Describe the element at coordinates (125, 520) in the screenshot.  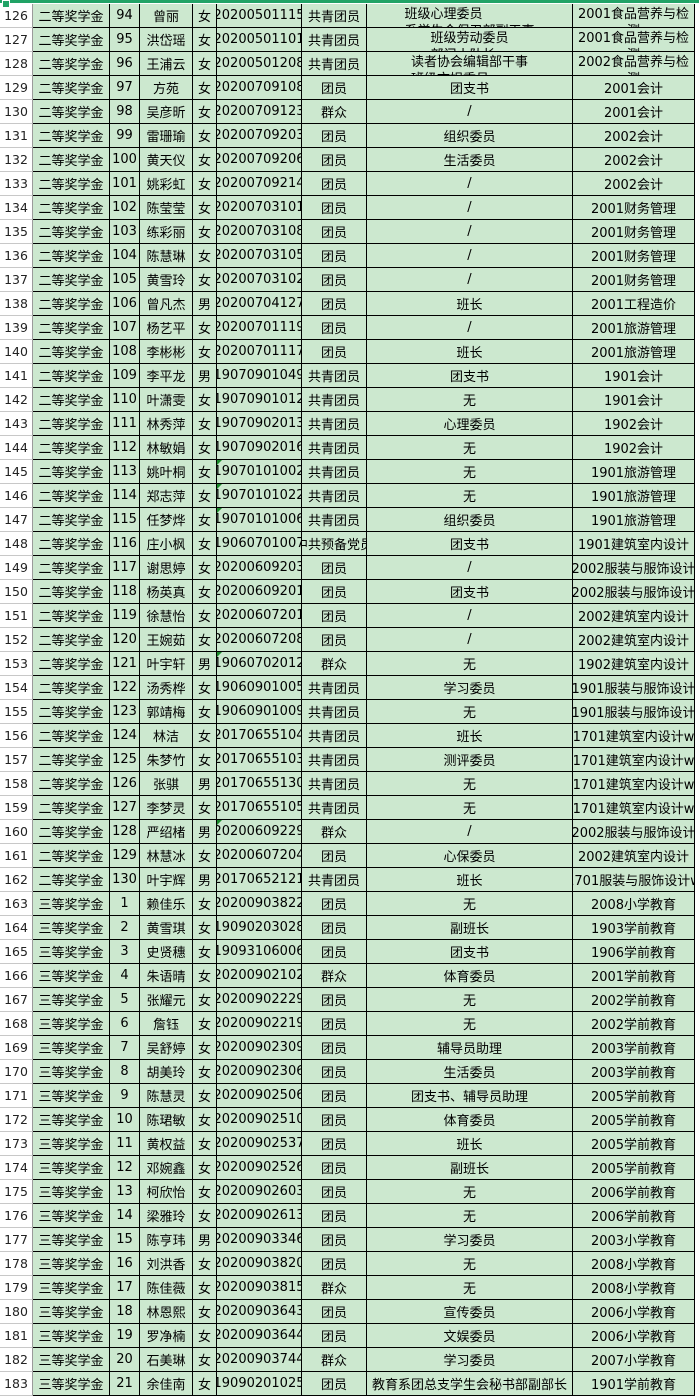
I see `number-cell: 115` at that location.